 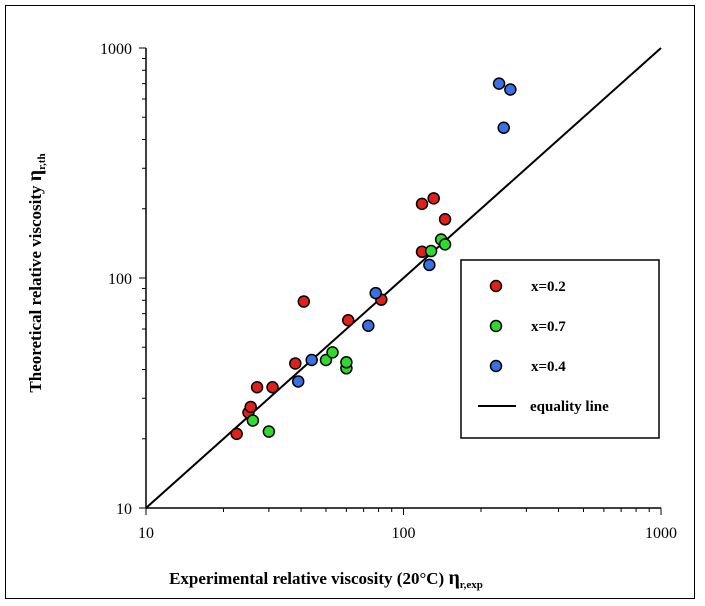 What do you see at coordinates (560, 349) in the screenshot?
I see `legend: x=0.2 x=0.7 x=0.4 equality line` at bounding box center [560, 349].